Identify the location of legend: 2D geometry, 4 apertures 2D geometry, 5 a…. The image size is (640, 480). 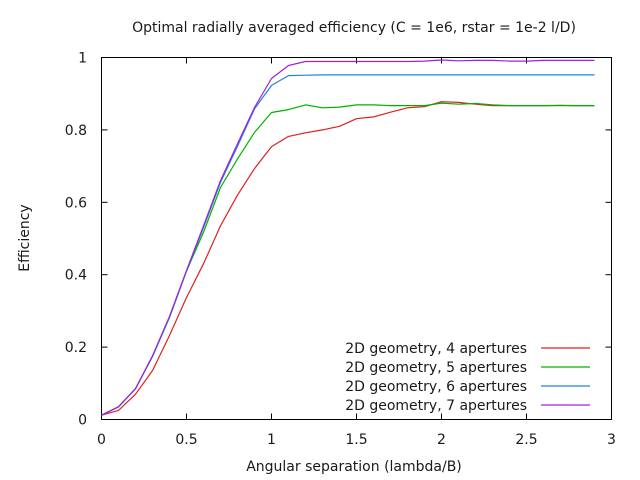
(467, 377).